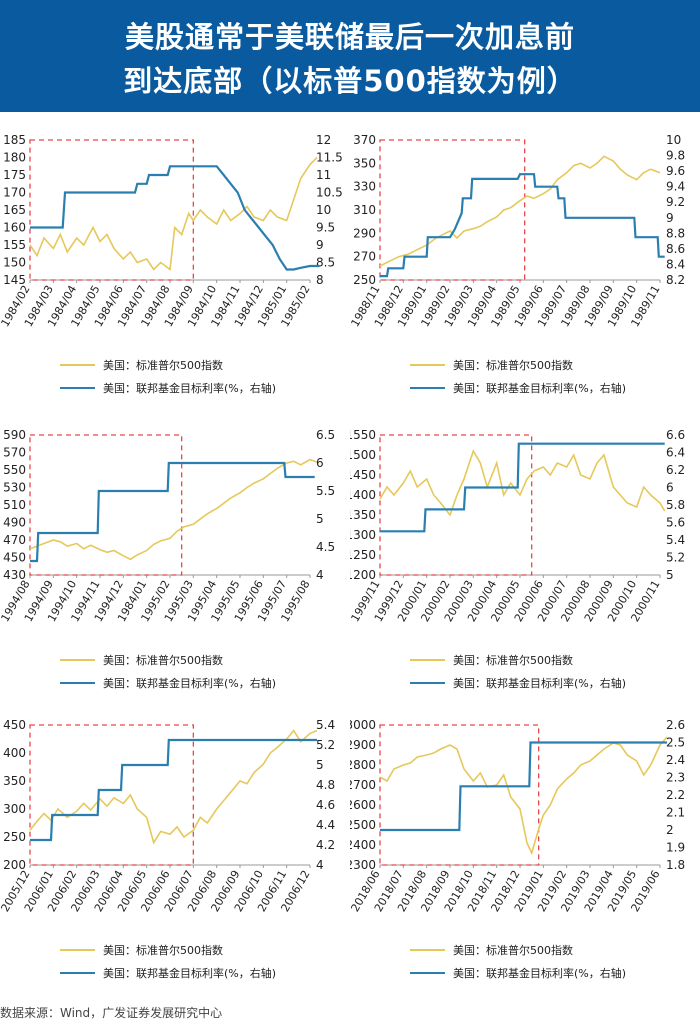 This screenshot has width=700, height=1023. What do you see at coordinates (14, 263) in the screenshot?
I see `y-left-tick-label: 150` at bounding box center [14, 263].